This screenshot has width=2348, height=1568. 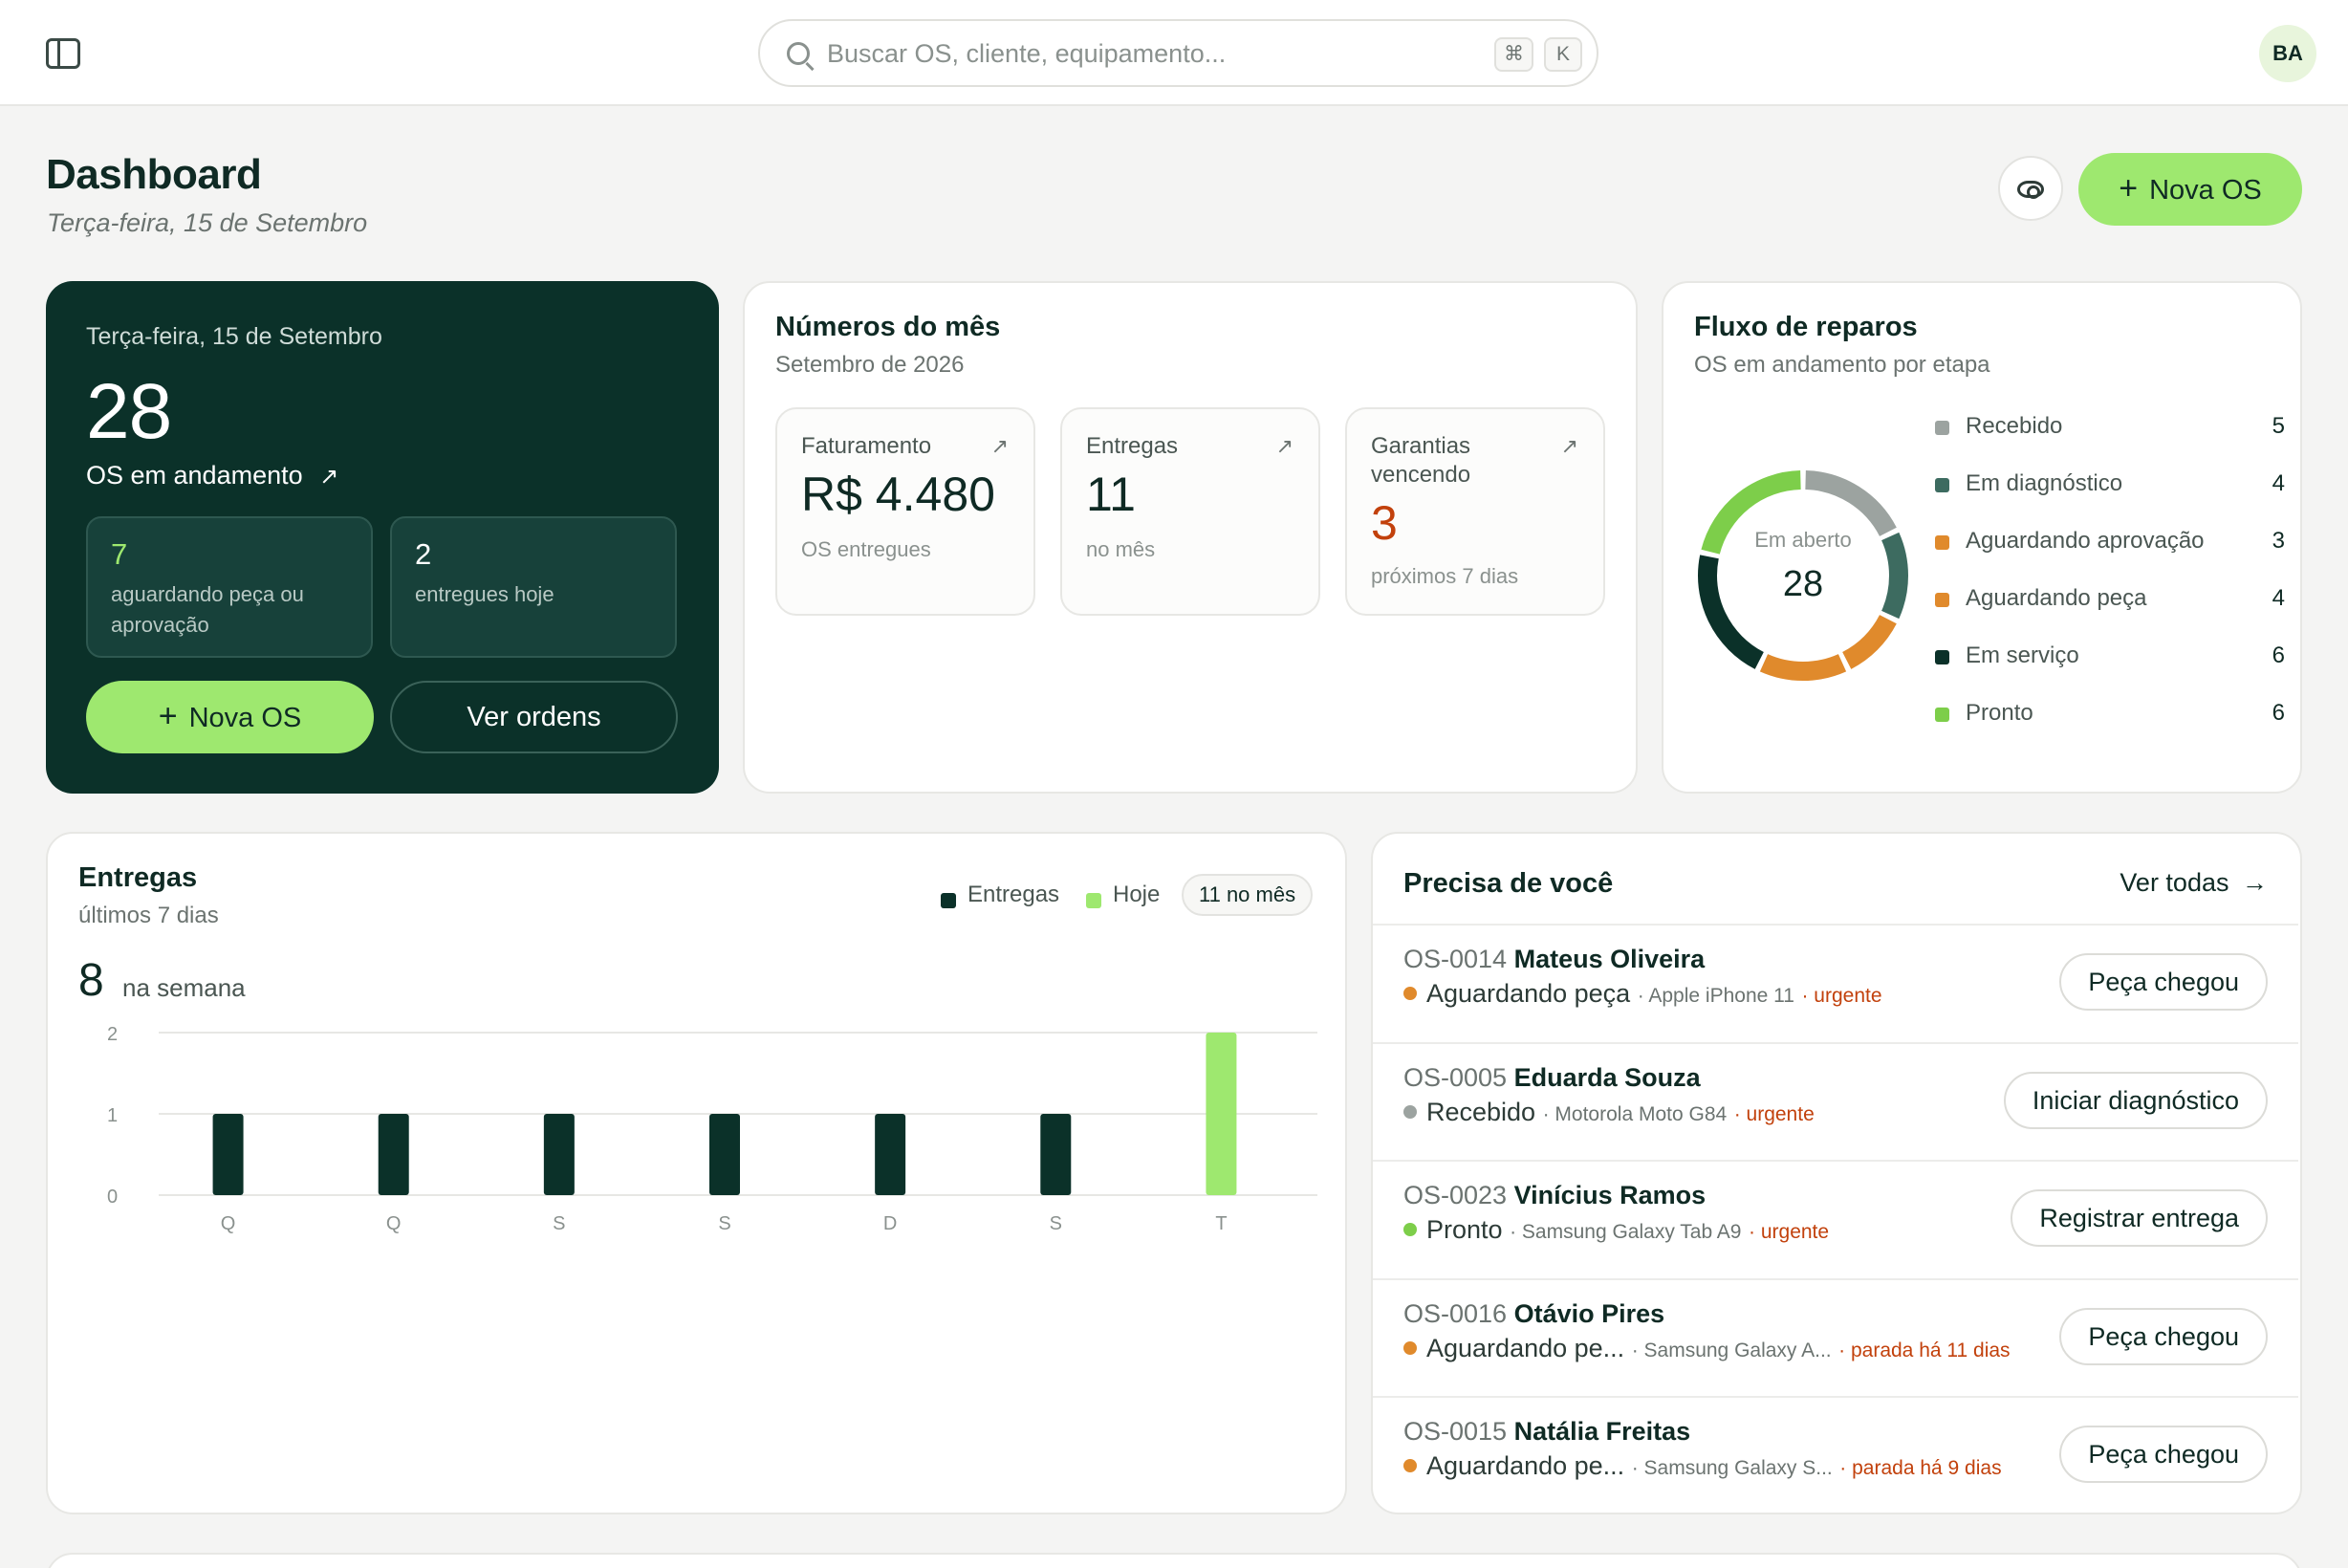 I want to click on sidebar-toggle-icon, so click(x=63, y=53).